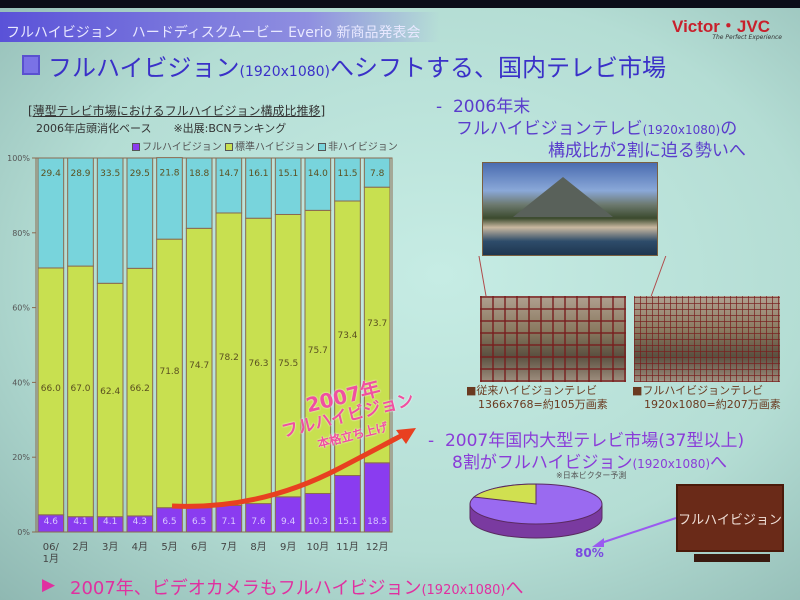  What do you see at coordinates (136, 147) in the screenshot?
I see `legend-swatch-full` at bounding box center [136, 147].